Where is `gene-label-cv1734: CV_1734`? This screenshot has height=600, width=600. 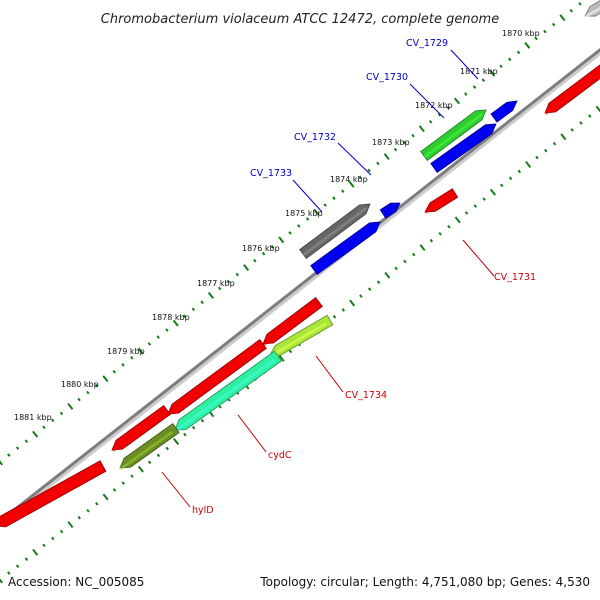 gene-label-cv1734: CV_1734 is located at coordinates (366, 395).